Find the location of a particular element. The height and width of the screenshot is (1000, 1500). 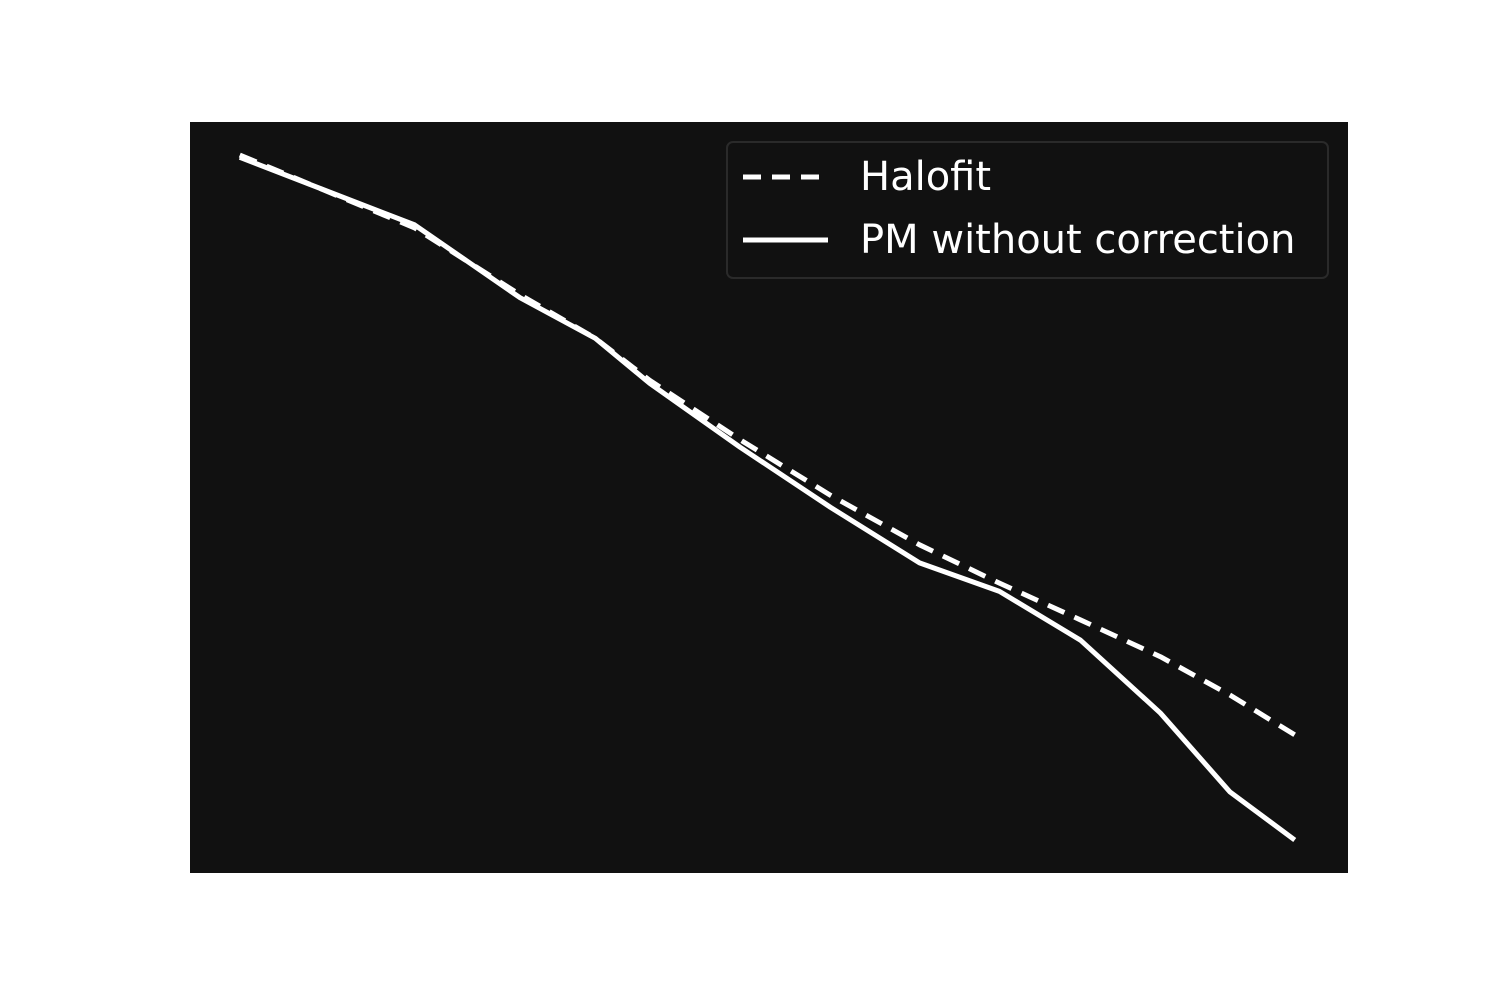

legend-label: PM without correction is located at coordinates (1077, 240).